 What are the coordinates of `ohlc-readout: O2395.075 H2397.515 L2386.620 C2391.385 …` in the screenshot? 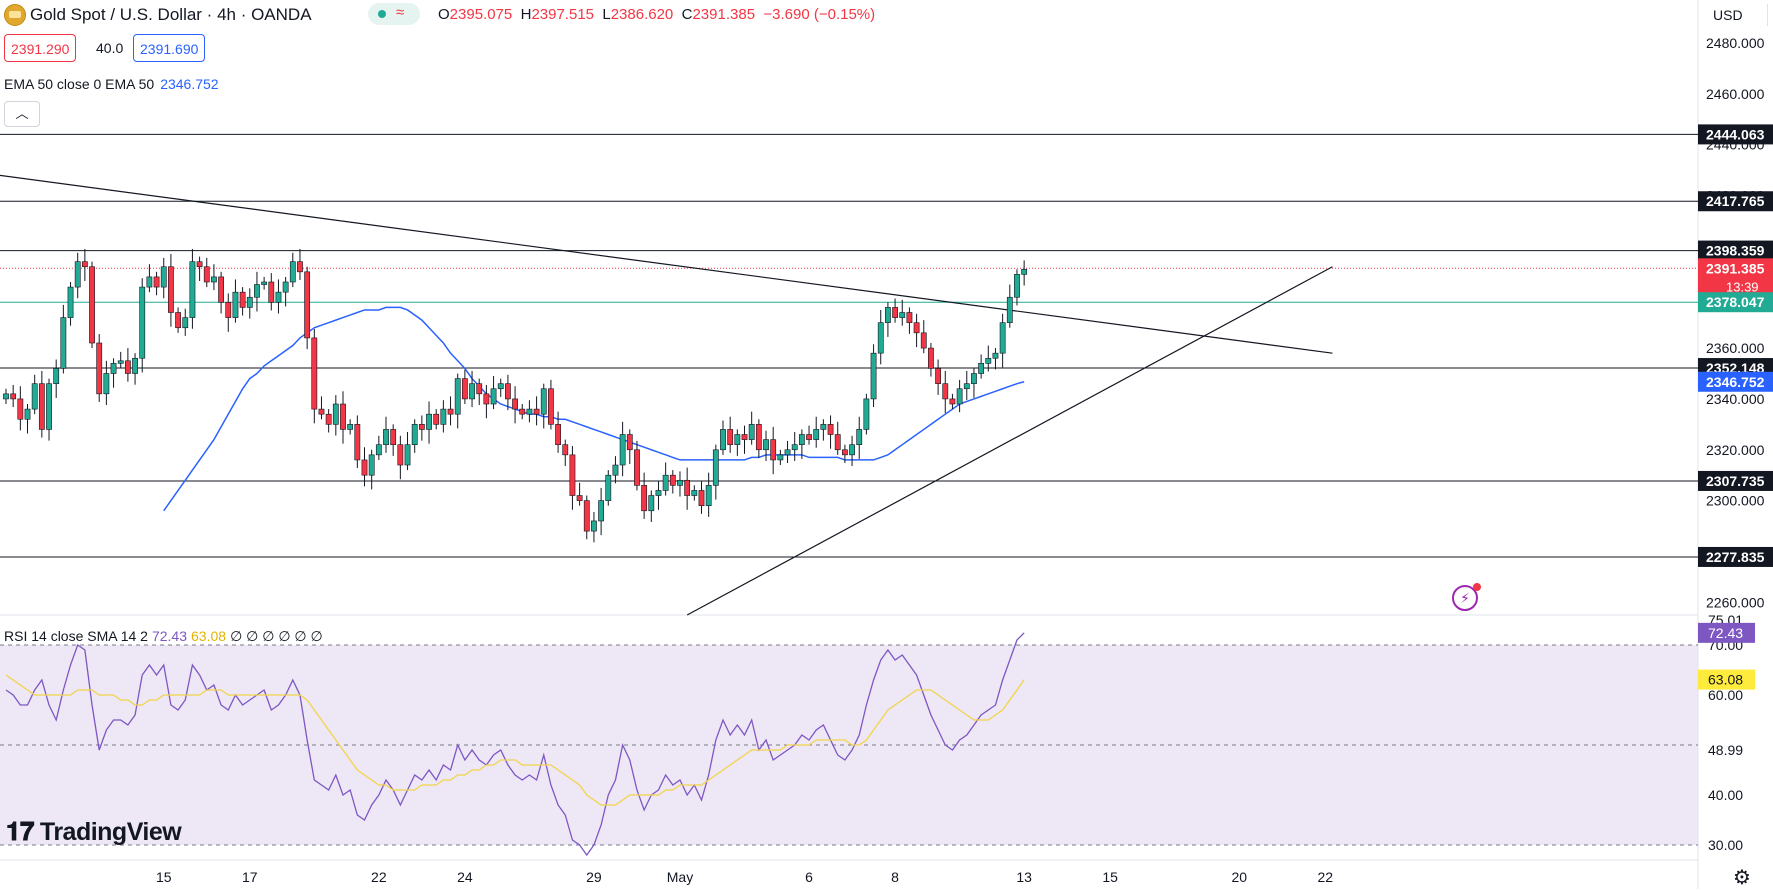 It's located at (657, 14).